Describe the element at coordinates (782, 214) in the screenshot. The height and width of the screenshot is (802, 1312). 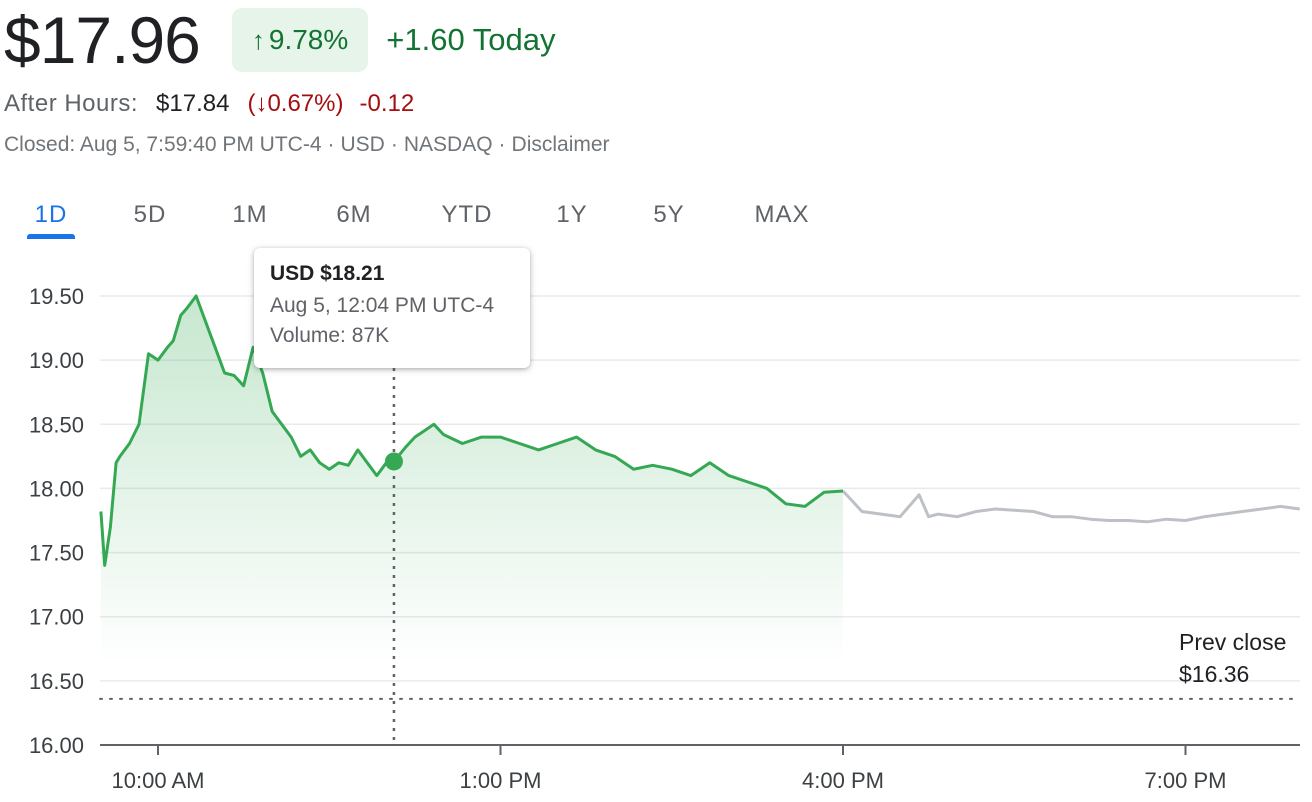
I see `tab-max: MAX` at that location.